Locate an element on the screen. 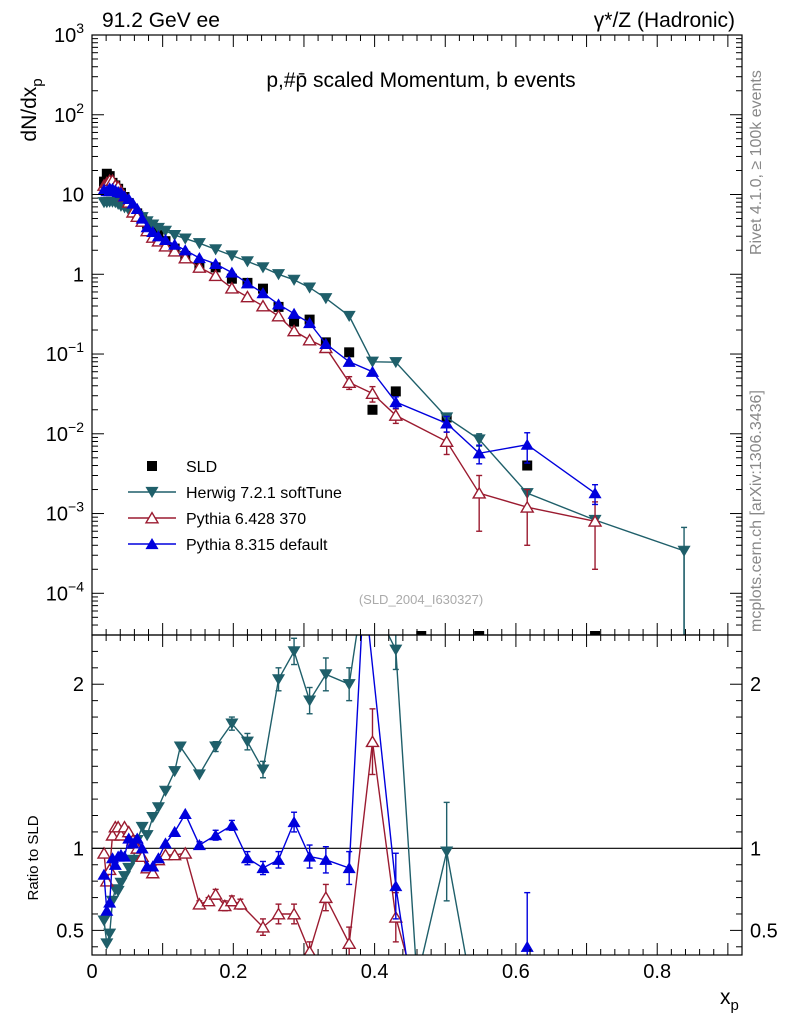 The width and height of the screenshot is (786, 1024). y-tick-label: 1 is located at coordinates (78, 275).